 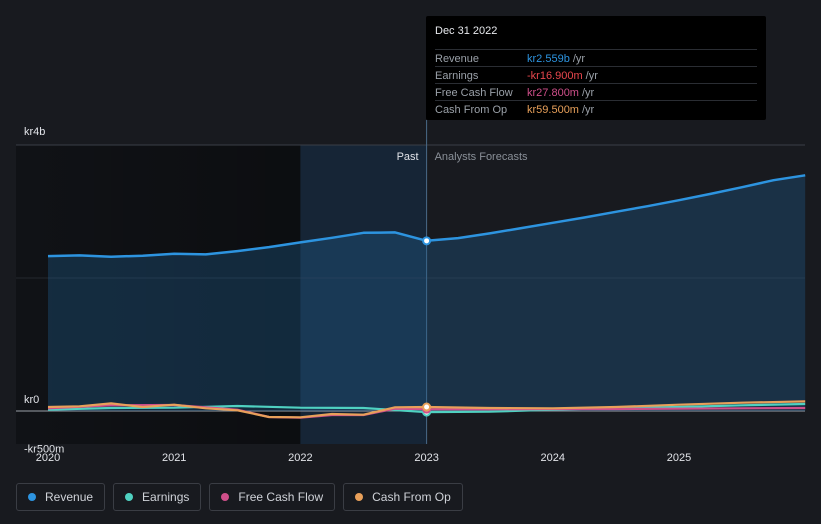 I want to click on legend-item-cash-from-op: Cash From Op, so click(x=403, y=497).